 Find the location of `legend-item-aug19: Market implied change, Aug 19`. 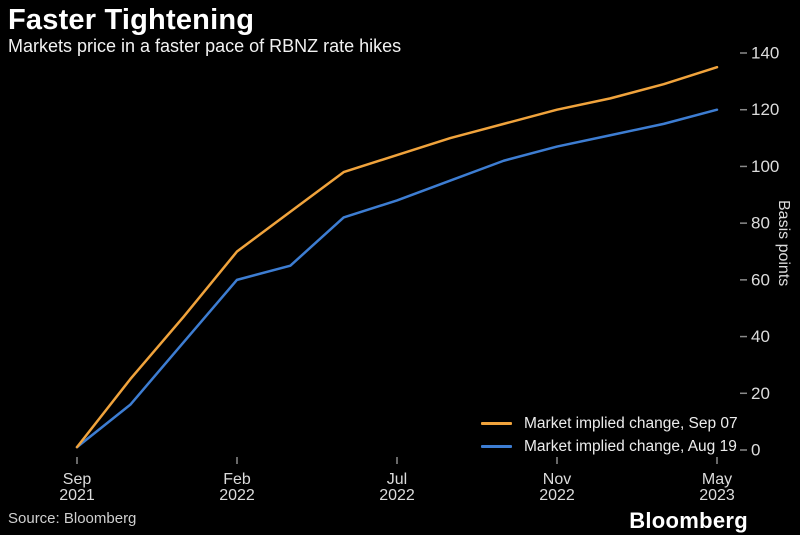

legend-item-aug19: Market implied change, Aug 19 is located at coordinates (609, 446).